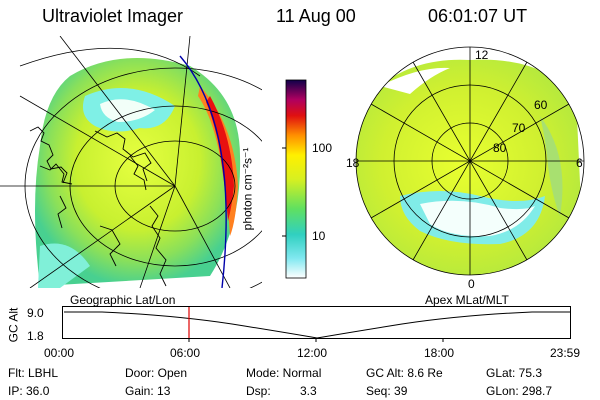  Describe the element at coordinates (467, 300) in the screenshot. I see `right-panel-caption: Apex MLat/MLT` at that location.